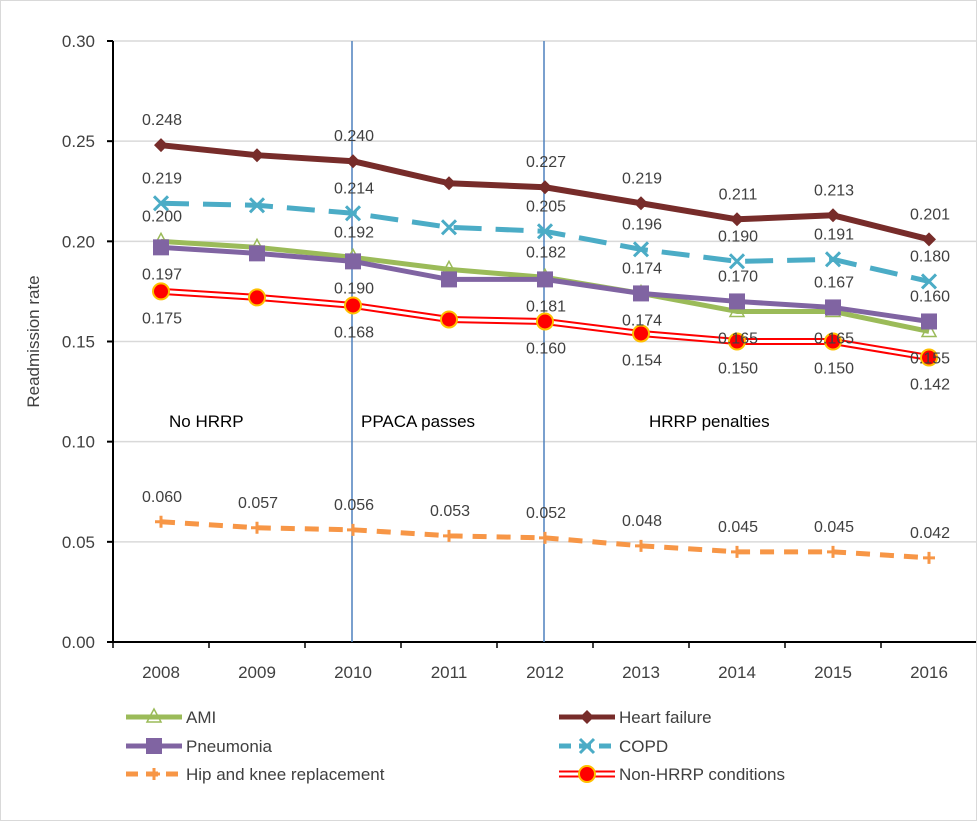 This screenshot has height=825, width=977. What do you see at coordinates (78, 442) in the screenshot?
I see `y-tick-label: 0.10` at bounding box center [78, 442].